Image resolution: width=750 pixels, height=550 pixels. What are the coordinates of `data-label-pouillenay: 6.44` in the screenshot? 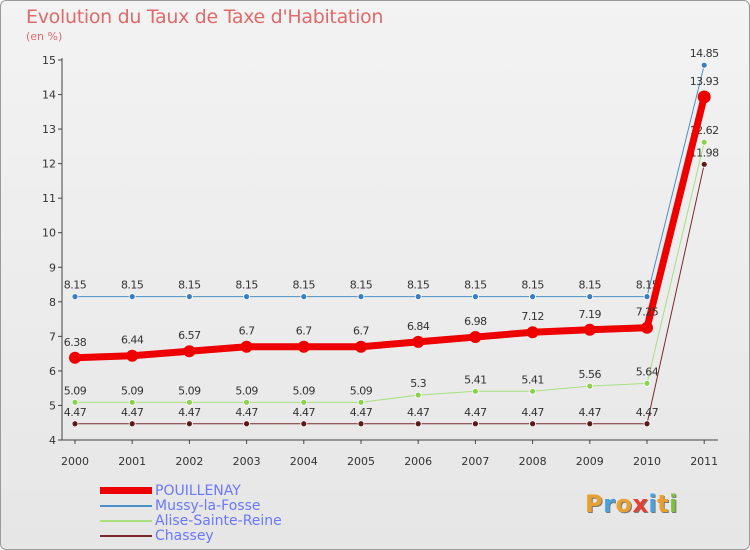 It's located at (132, 340).